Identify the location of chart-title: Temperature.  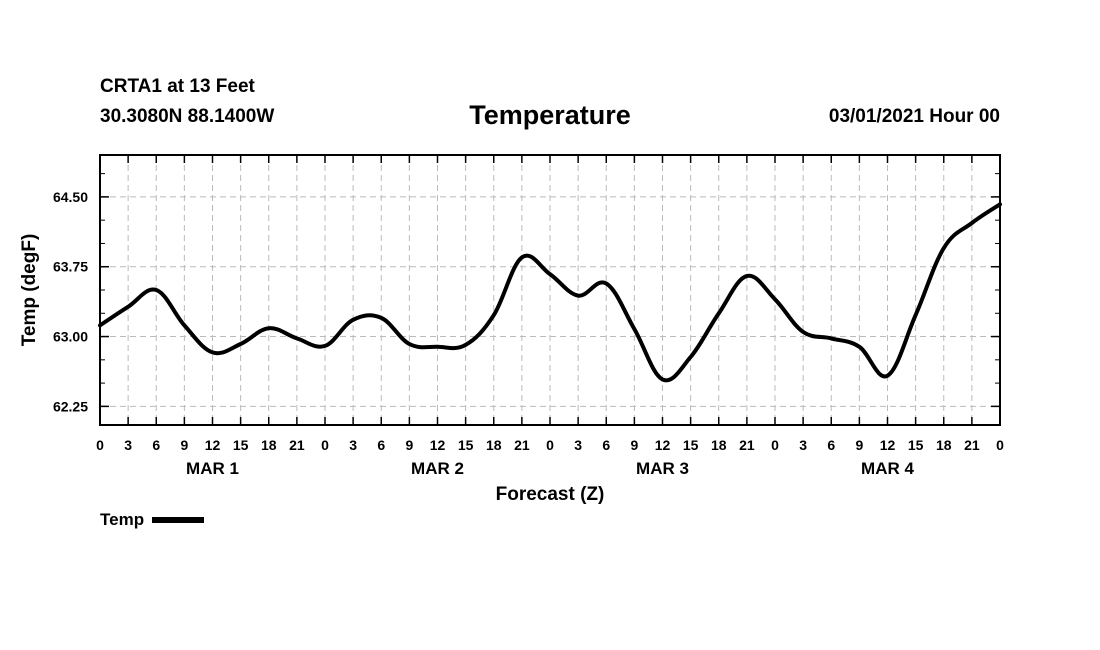
(550, 115).